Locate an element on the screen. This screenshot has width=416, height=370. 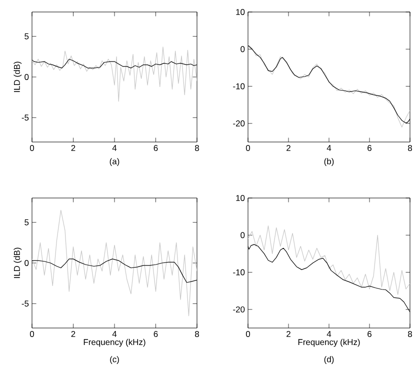
text: (c) is located at coordinates (114, 360).